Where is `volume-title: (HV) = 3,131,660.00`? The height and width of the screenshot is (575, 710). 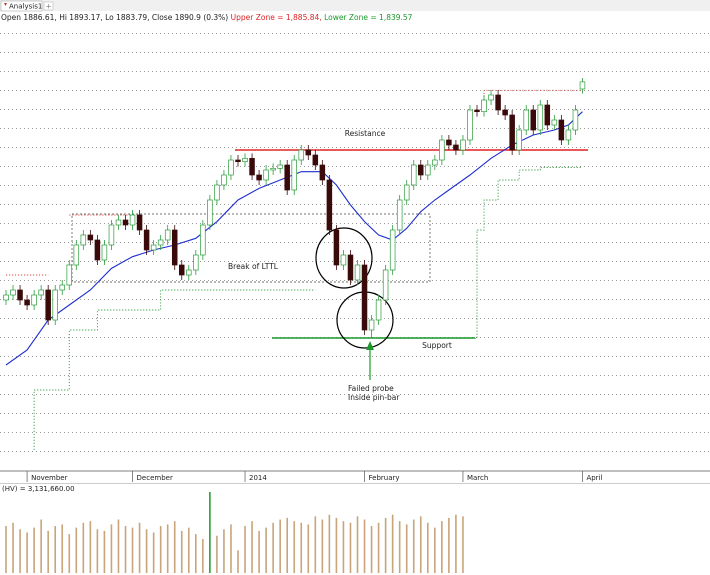
volume-title: (HV) = 3,131,660.00 is located at coordinates (38, 489).